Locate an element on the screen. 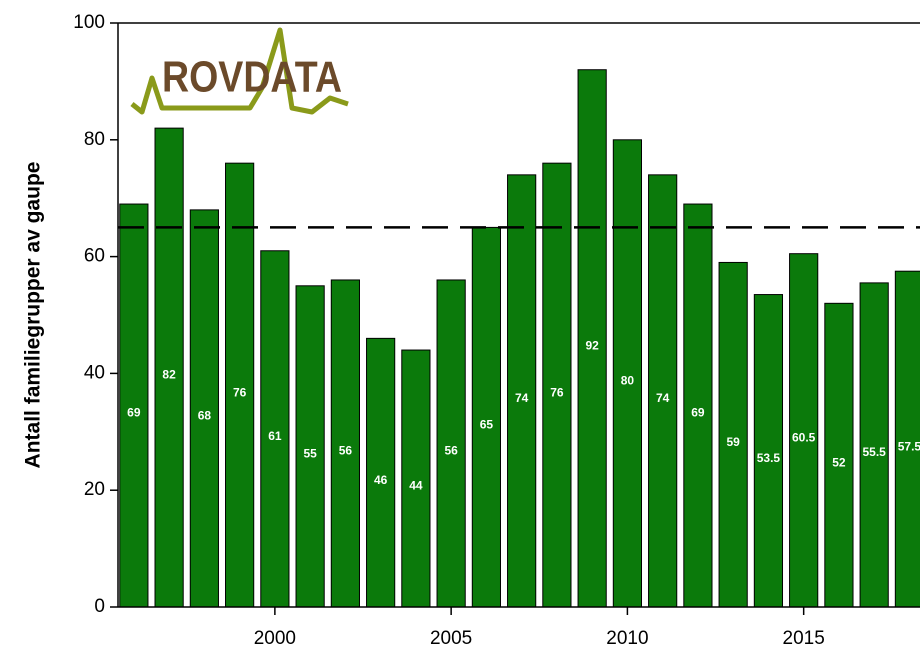 The image size is (920, 650). y-tick-label: 0 is located at coordinates (99, 606).